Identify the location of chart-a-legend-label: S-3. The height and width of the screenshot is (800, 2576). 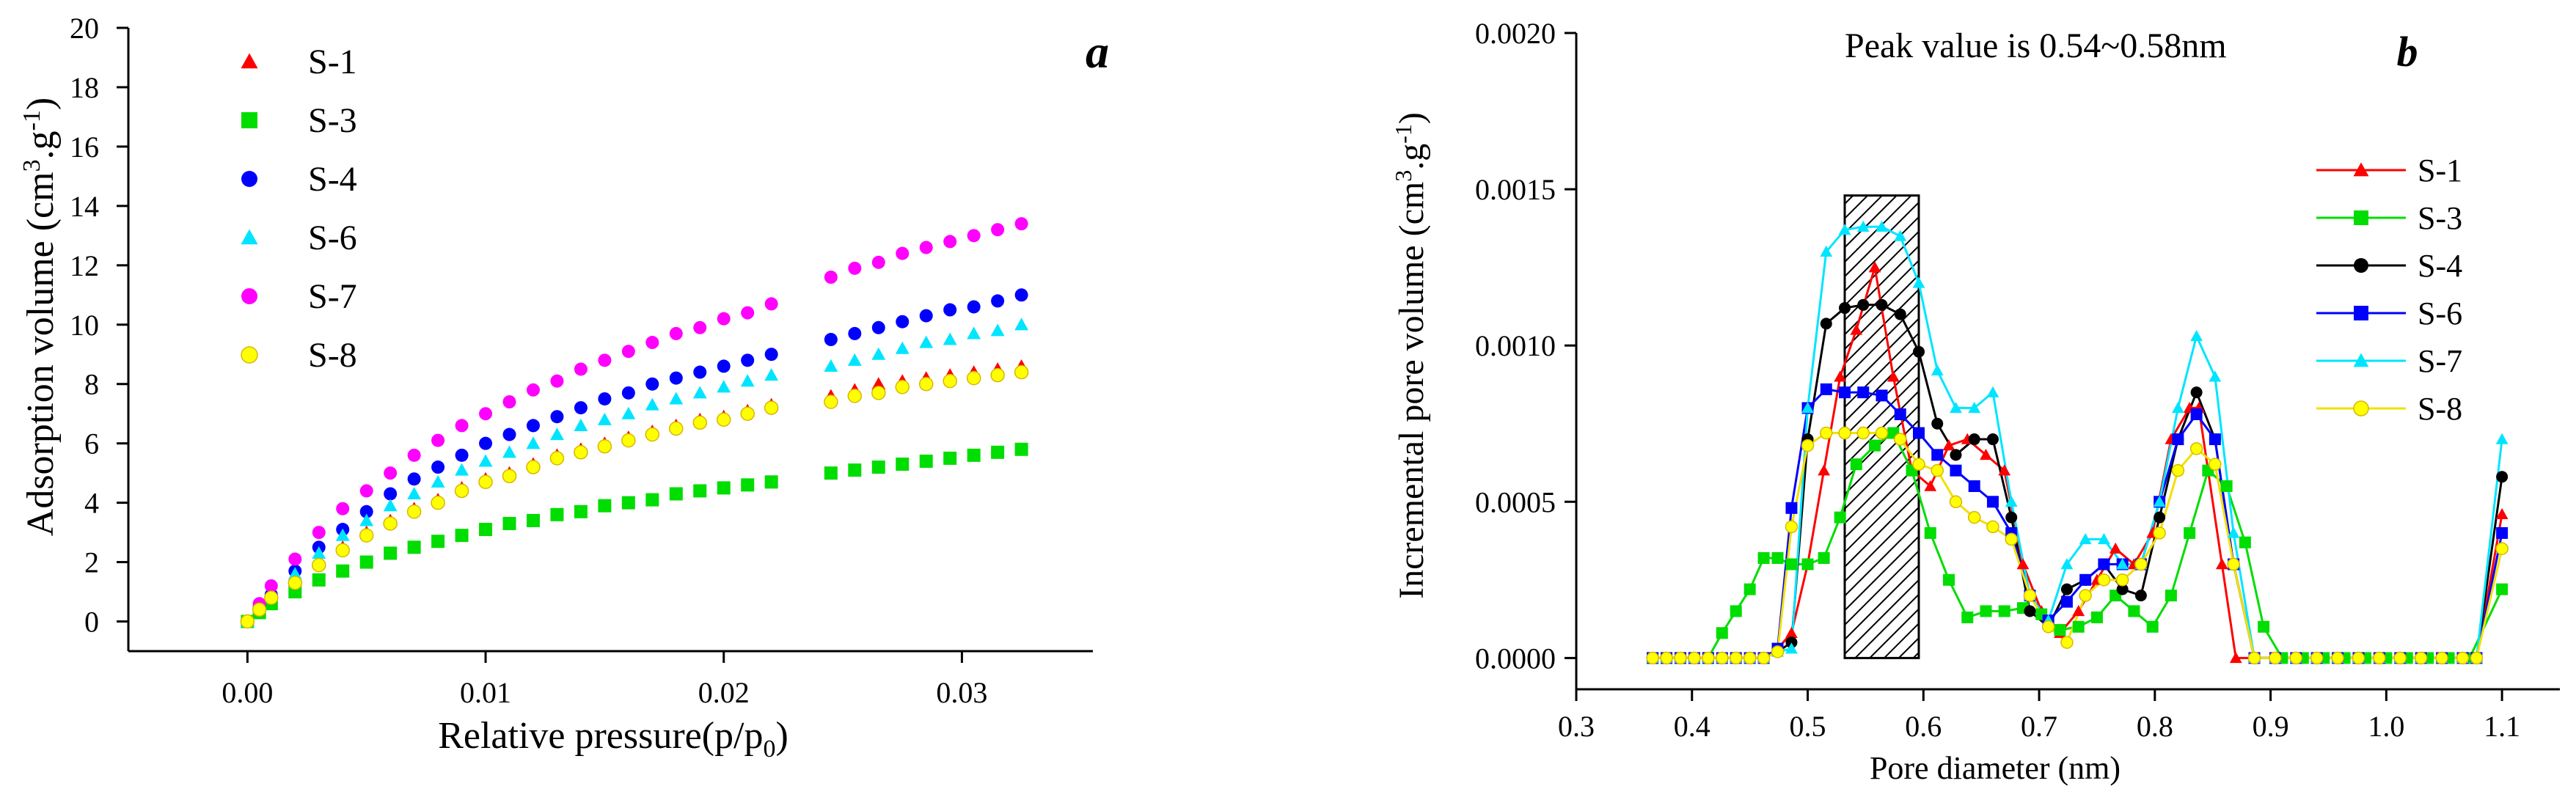
(332, 120).